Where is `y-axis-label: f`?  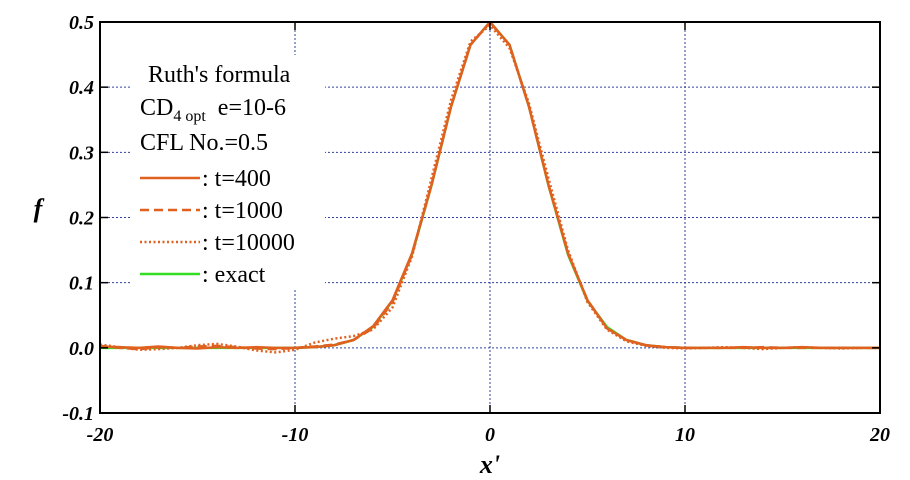
y-axis-label: f is located at coordinates (39, 208).